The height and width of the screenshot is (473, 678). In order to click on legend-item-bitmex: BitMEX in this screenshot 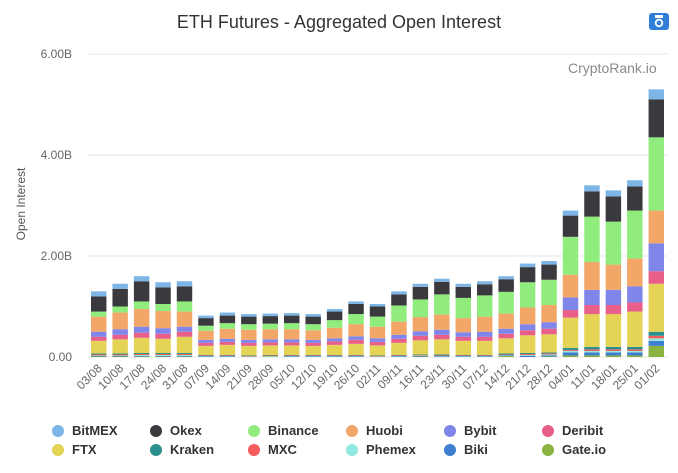, I will do `click(101, 430)`.